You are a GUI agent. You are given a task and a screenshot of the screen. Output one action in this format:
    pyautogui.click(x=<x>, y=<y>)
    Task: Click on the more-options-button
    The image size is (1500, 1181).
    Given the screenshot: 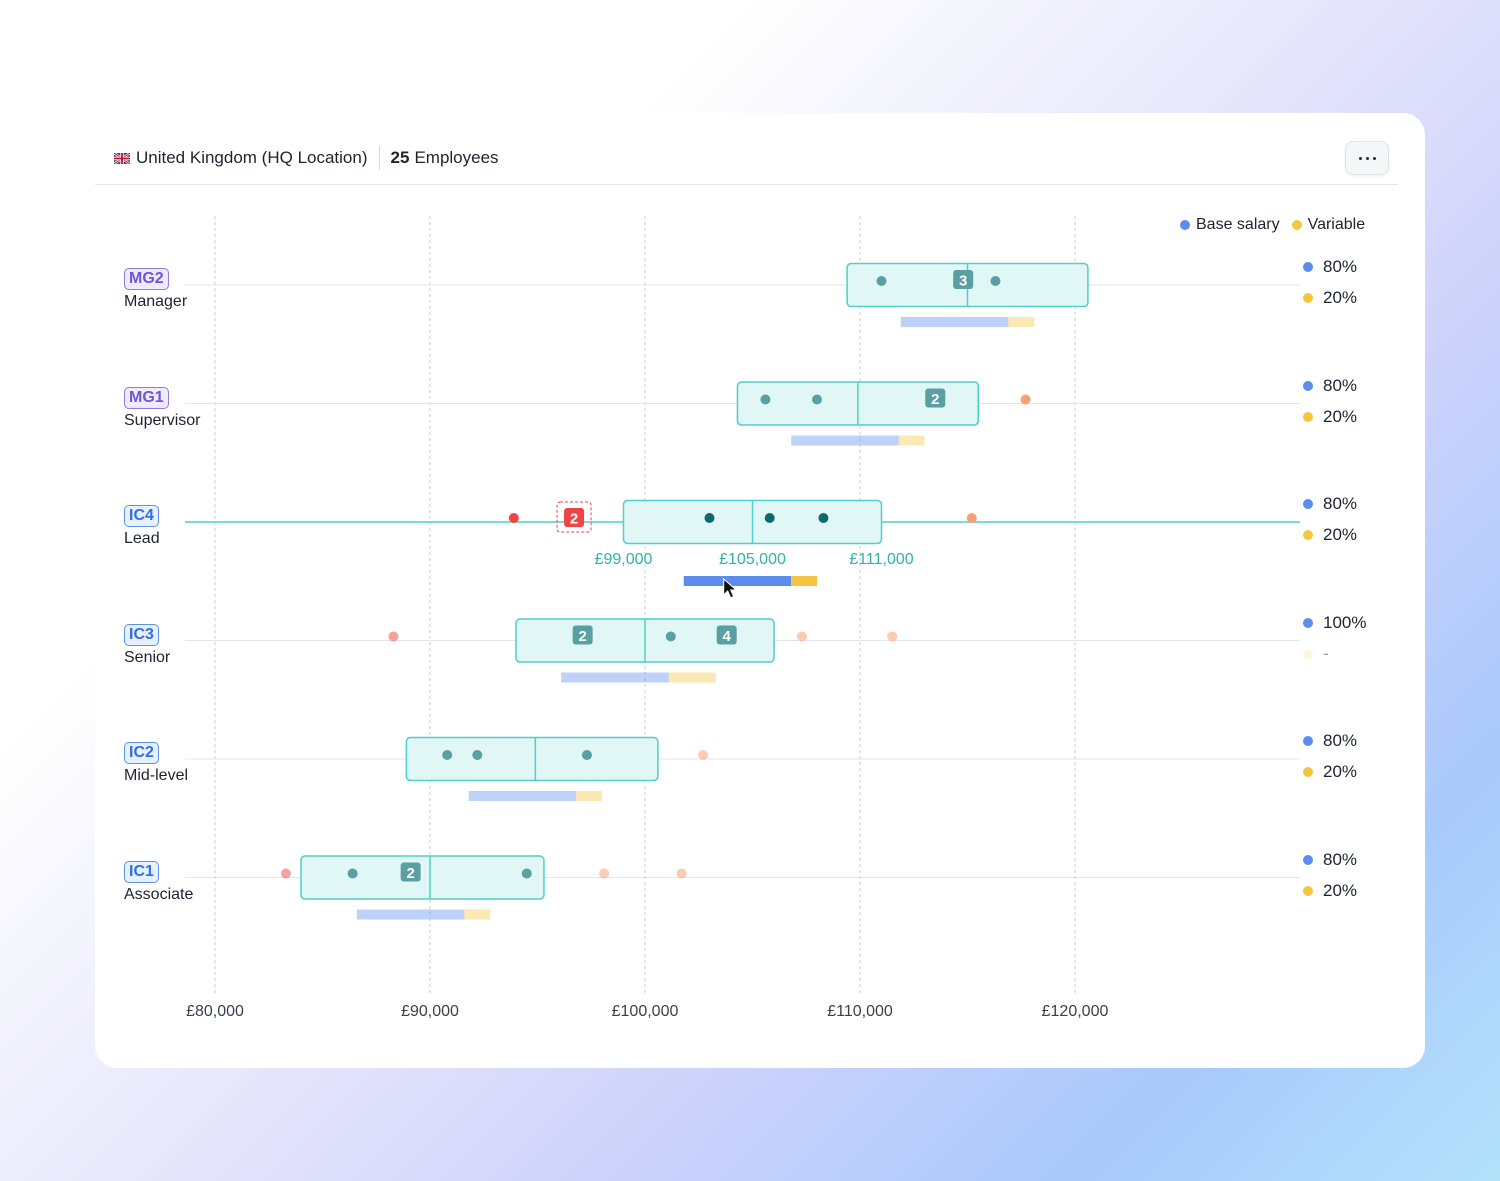 What is the action you would take?
    pyautogui.click(x=1367, y=158)
    